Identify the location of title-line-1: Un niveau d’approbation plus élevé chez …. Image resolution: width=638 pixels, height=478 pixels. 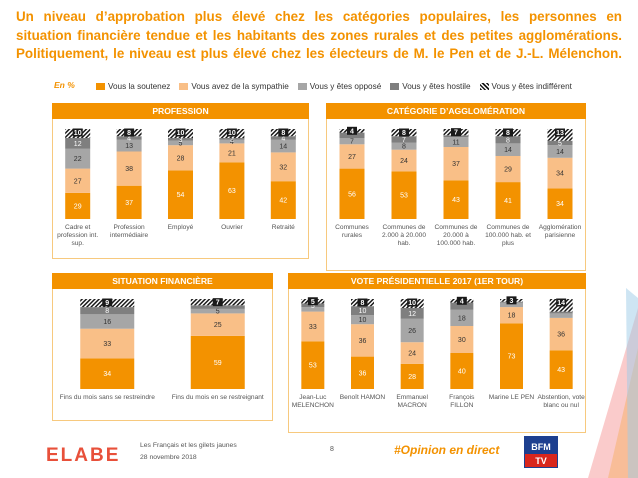
(319, 16).